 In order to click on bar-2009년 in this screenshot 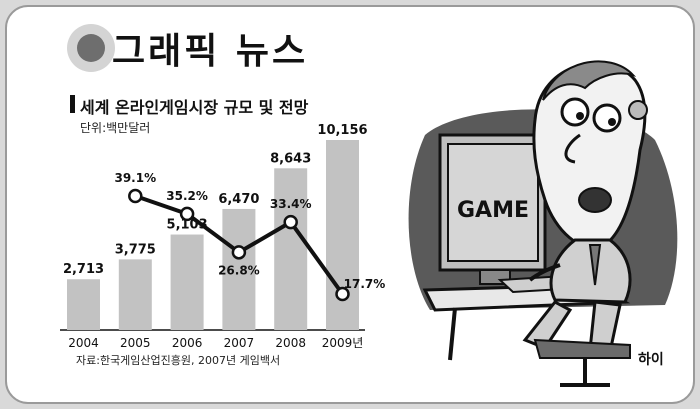, I will do `click(342, 235)`.